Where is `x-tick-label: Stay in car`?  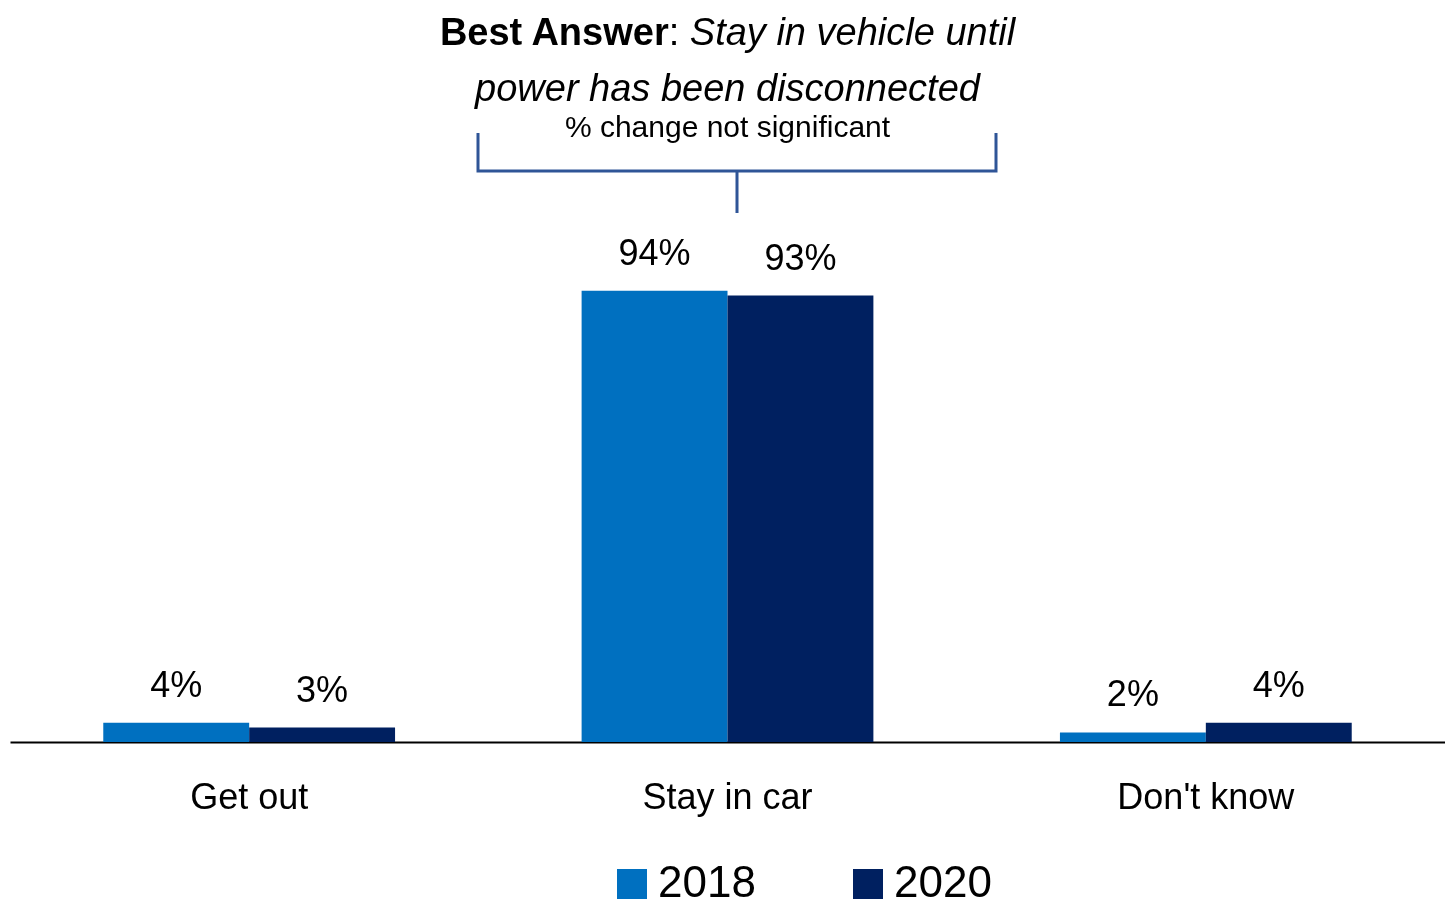 x-tick-label: Stay in car is located at coordinates (727, 796).